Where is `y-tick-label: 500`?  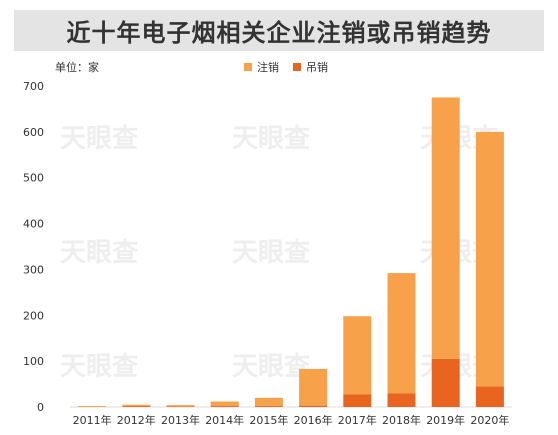
y-tick-label: 500 is located at coordinates (33, 178).